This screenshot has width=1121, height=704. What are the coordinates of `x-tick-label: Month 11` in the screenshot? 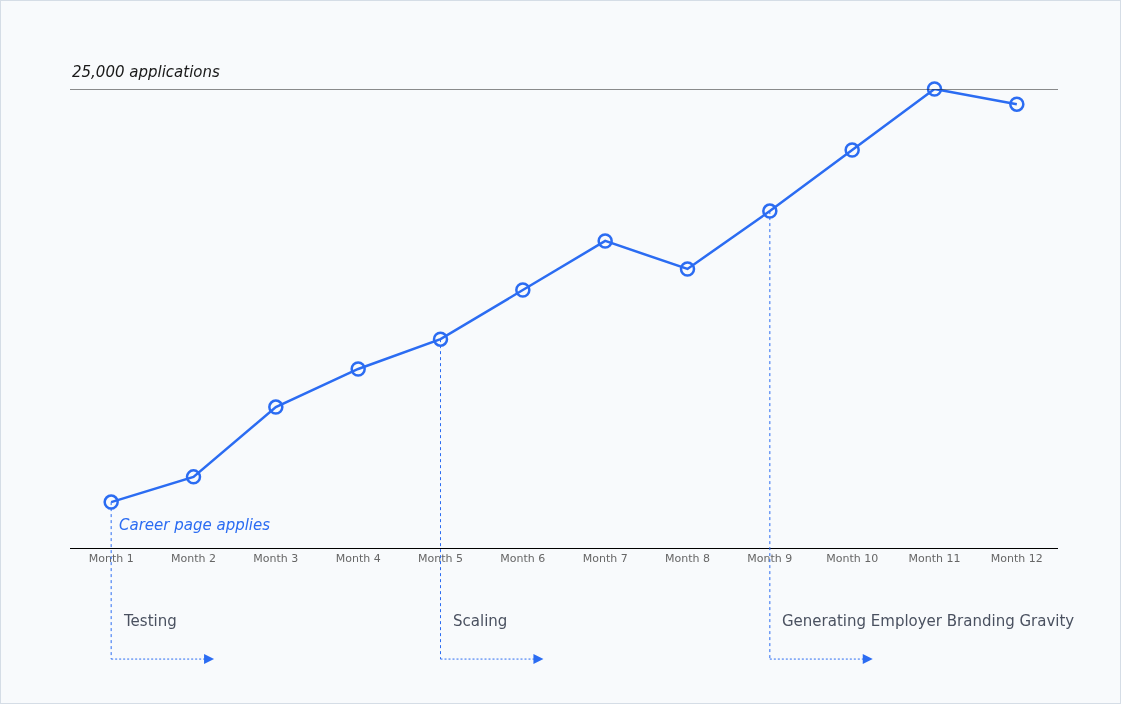 It's located at (934, 559).